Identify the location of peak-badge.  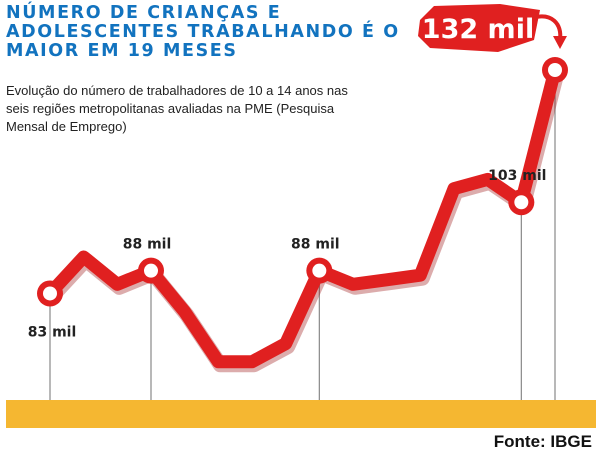
(492, 28).